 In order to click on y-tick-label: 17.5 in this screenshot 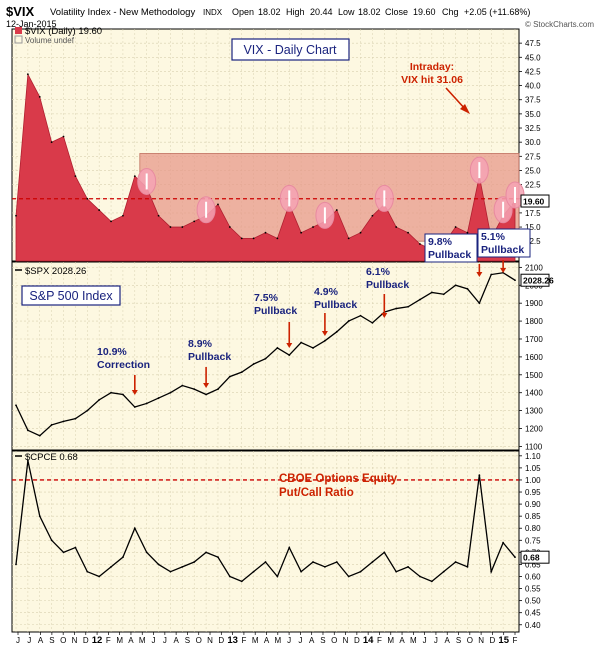, I will do `click(533, 213)`.